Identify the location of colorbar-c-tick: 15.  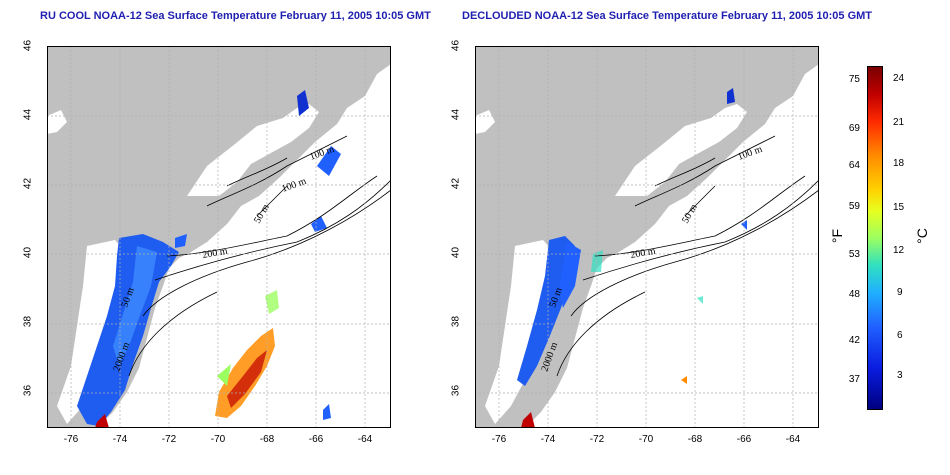
(899, 207).